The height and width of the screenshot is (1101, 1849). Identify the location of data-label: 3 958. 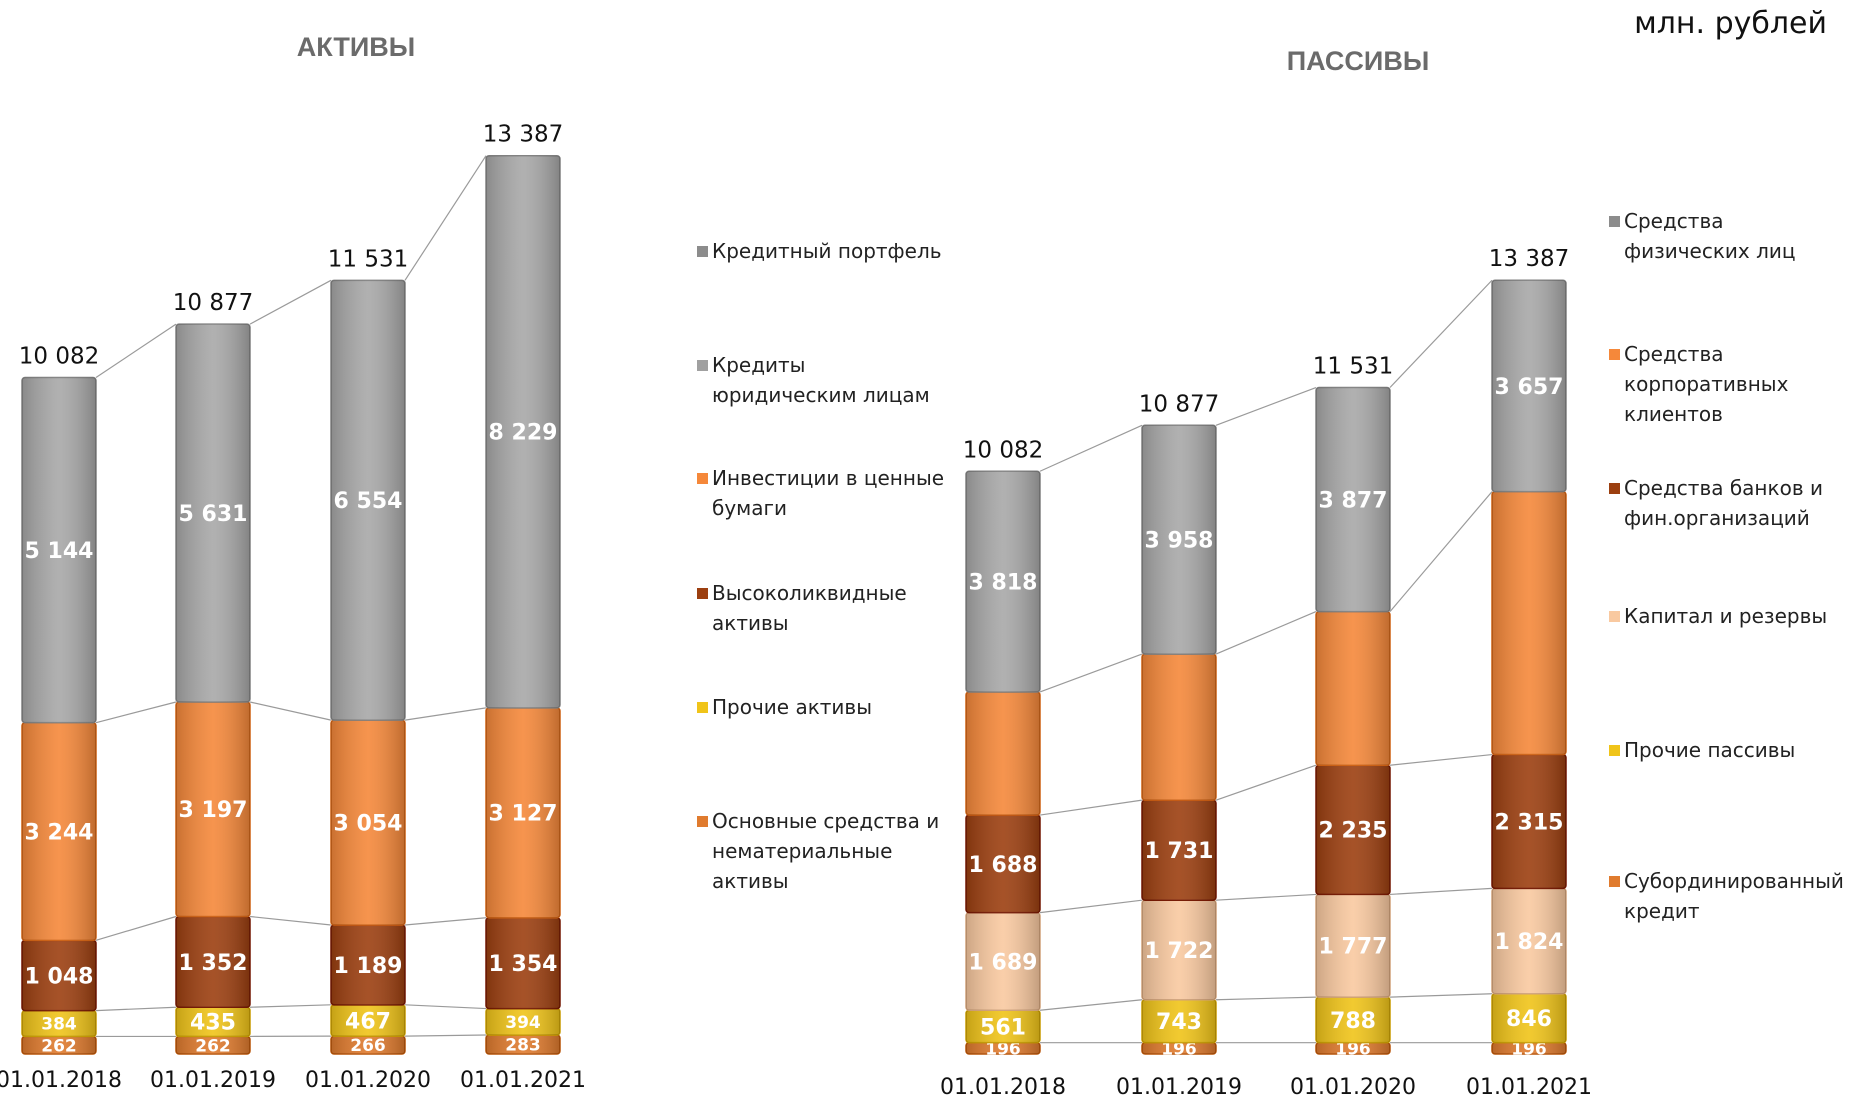
(1179, 541).